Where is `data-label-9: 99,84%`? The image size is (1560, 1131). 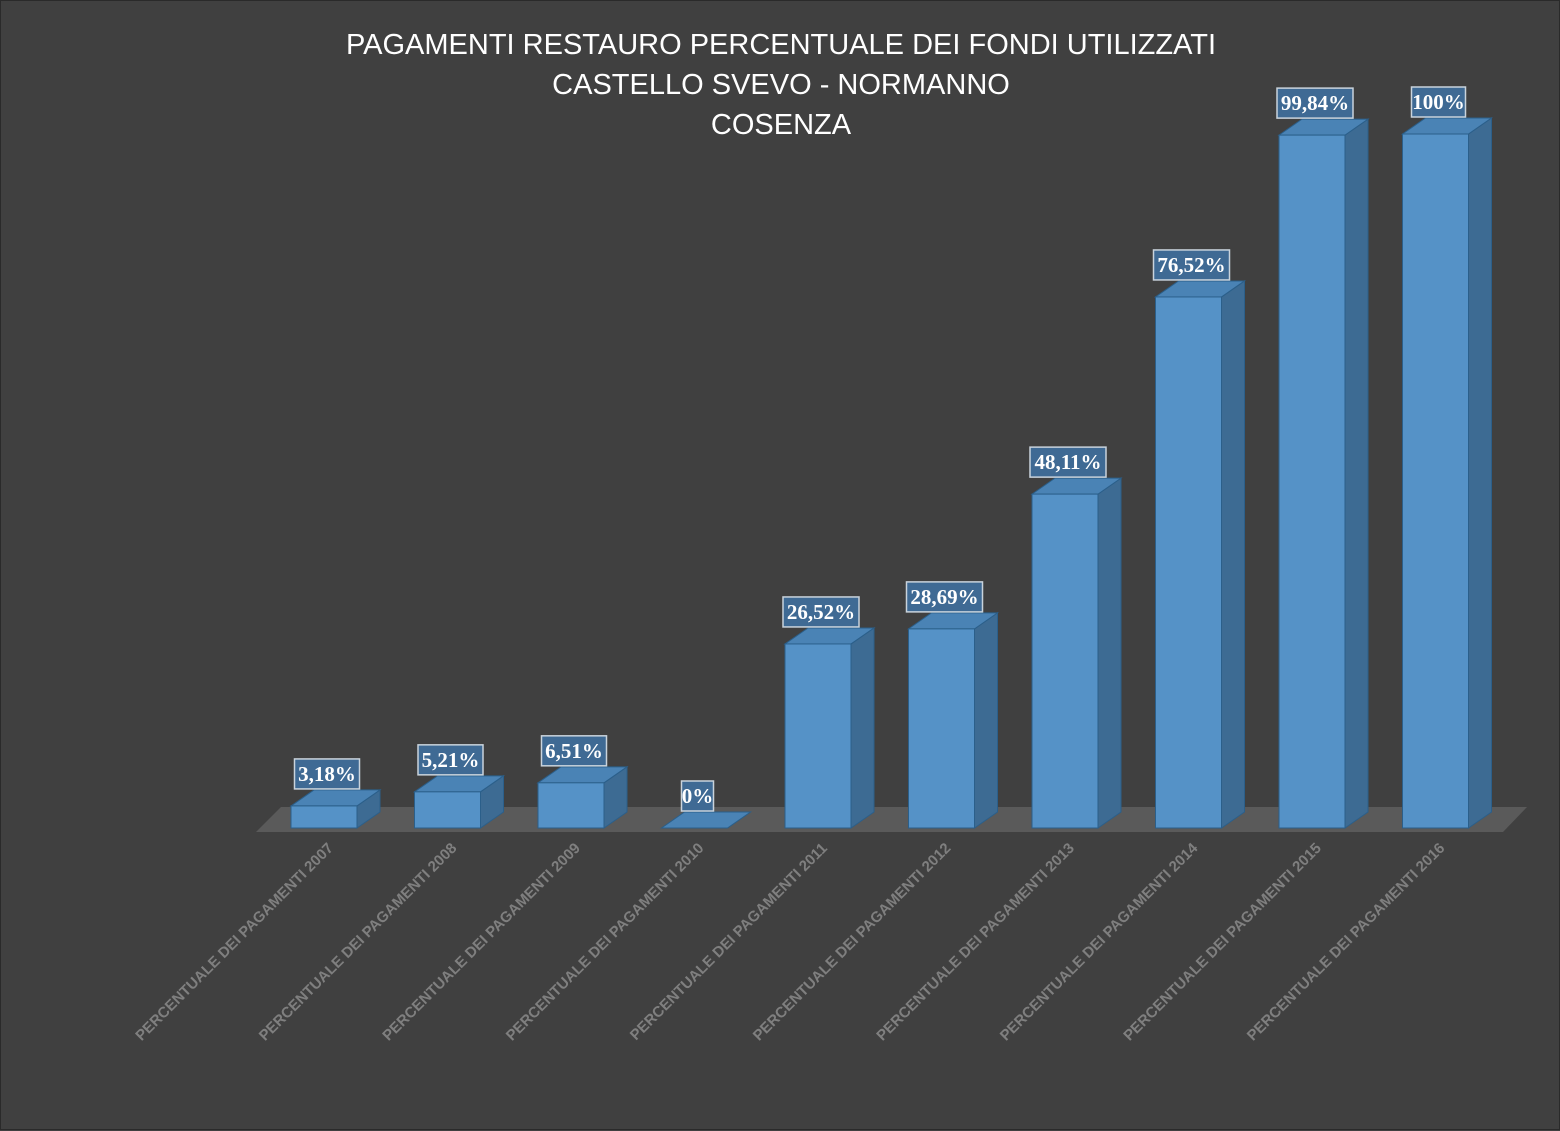
data-label-9: 99,84% is located at coordinates (1315, 103).